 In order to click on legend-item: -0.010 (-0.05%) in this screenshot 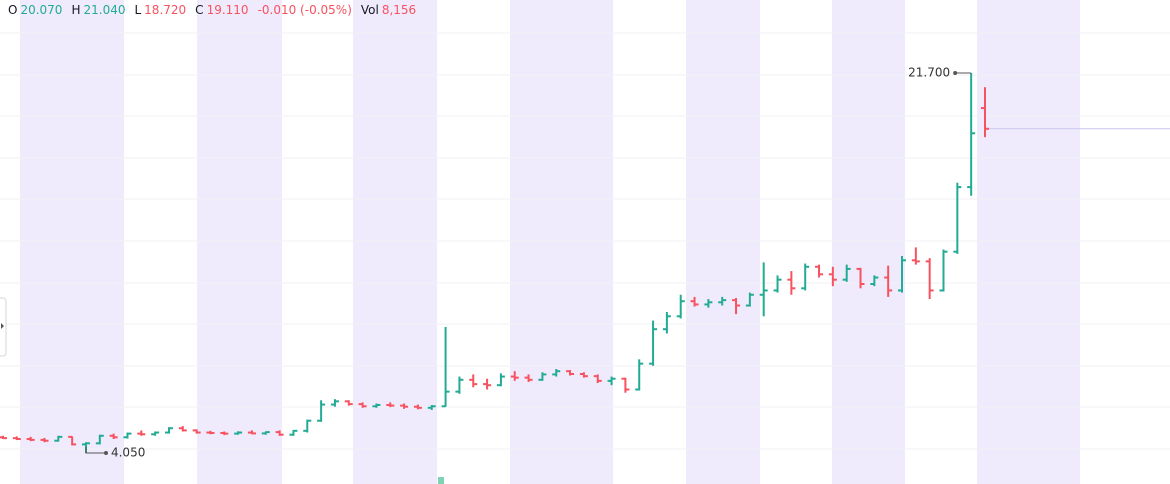, I will do `click(305, 10)`.